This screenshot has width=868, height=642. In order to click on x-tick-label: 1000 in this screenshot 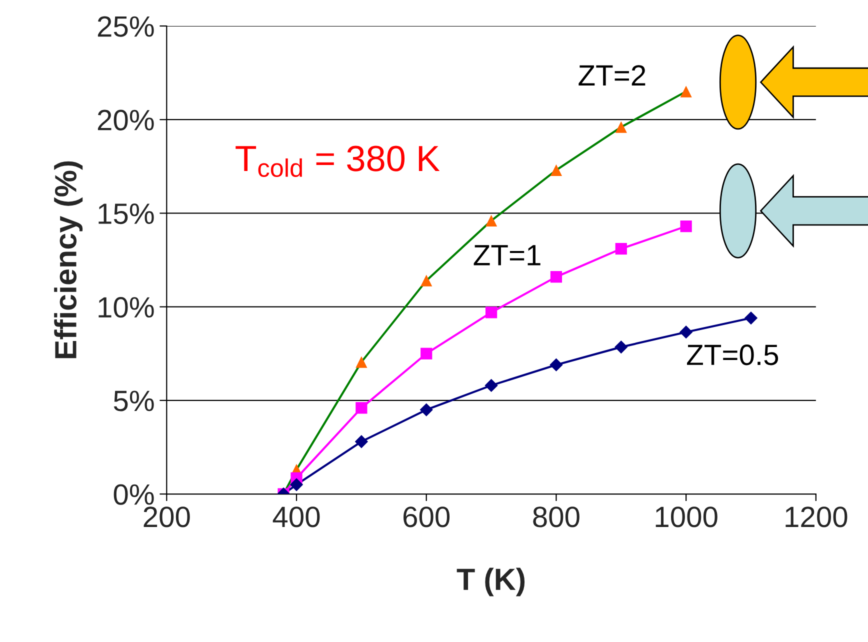, I will do `click(687, 517)`.